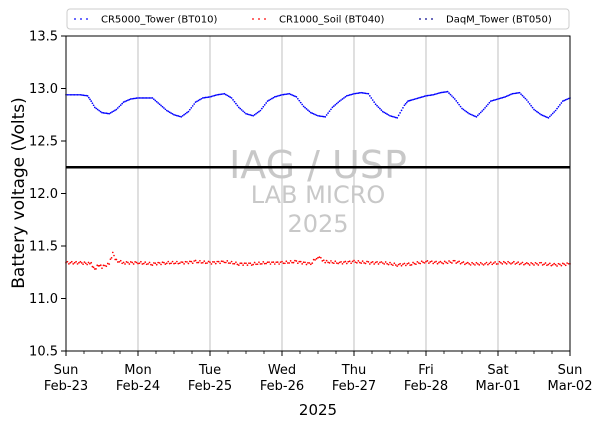 The width and height of the screenshot is (603, 427). Describe the element at coordinates (498, 386) in the screenshot. I see `x-tick-label-date: Mar-01` at that location.